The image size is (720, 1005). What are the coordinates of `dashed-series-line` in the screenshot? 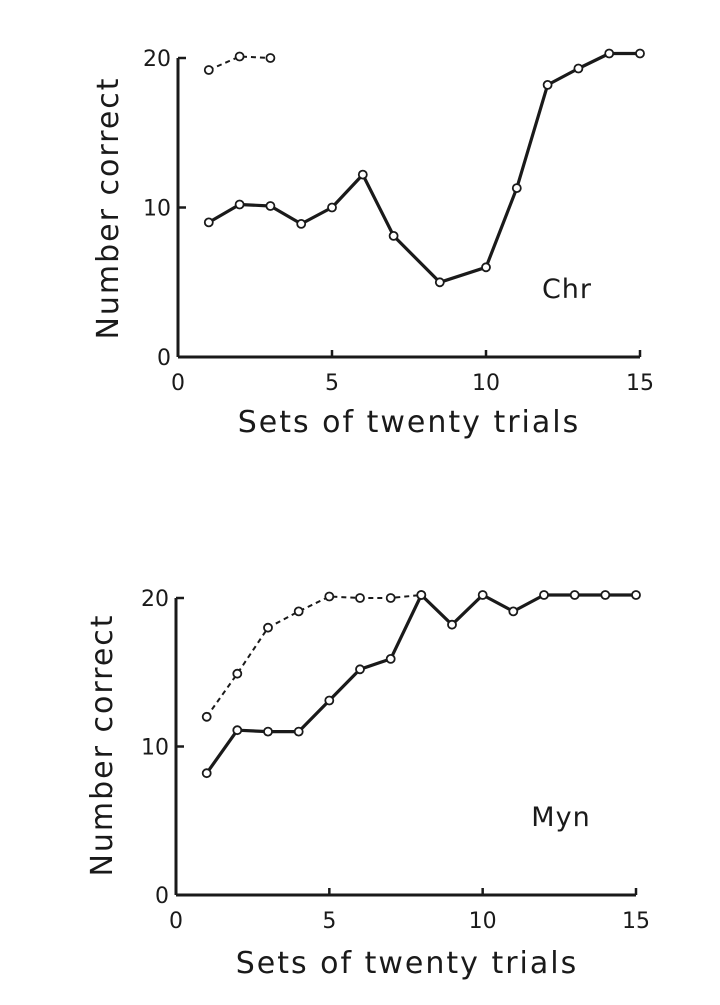 It's located at (239, 63).